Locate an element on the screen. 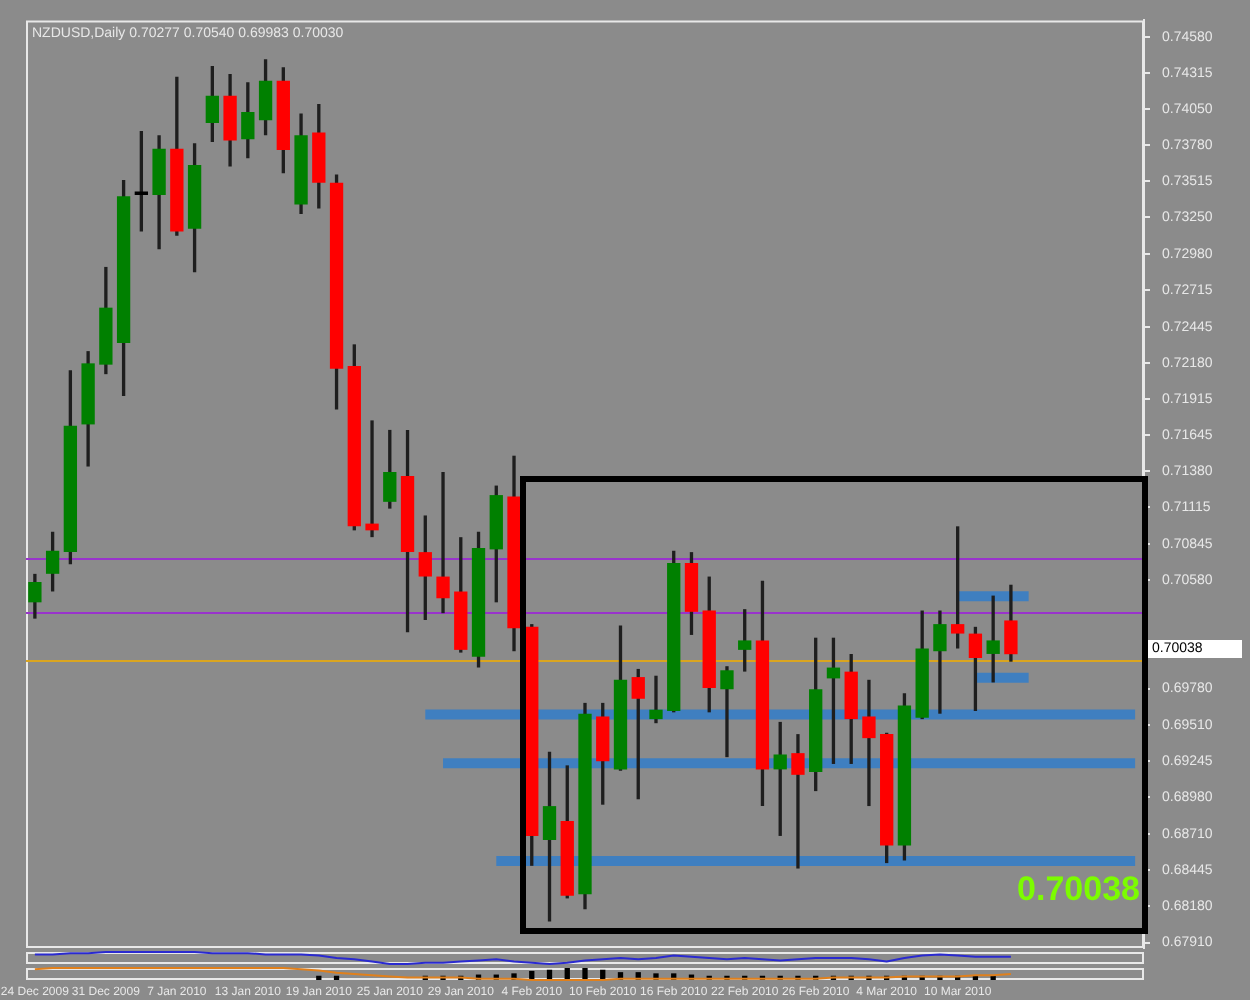 This screenshot has width=1250, height=1000. annotation: 0.70038 is located at coordinates (1078, 889).